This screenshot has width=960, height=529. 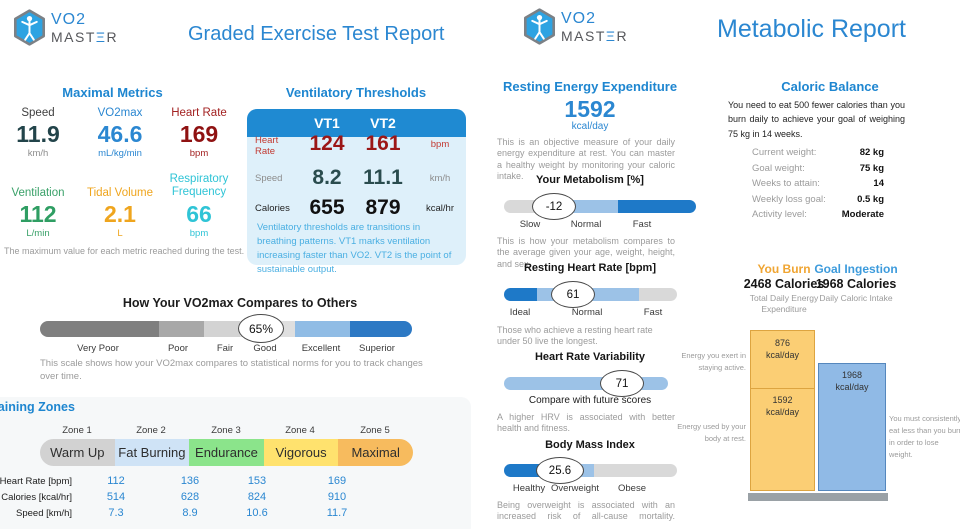 What do you see at coordinates (590, 109) in the screenshot?
I see `ree-value: 1592` at bounding box center [590, 109].